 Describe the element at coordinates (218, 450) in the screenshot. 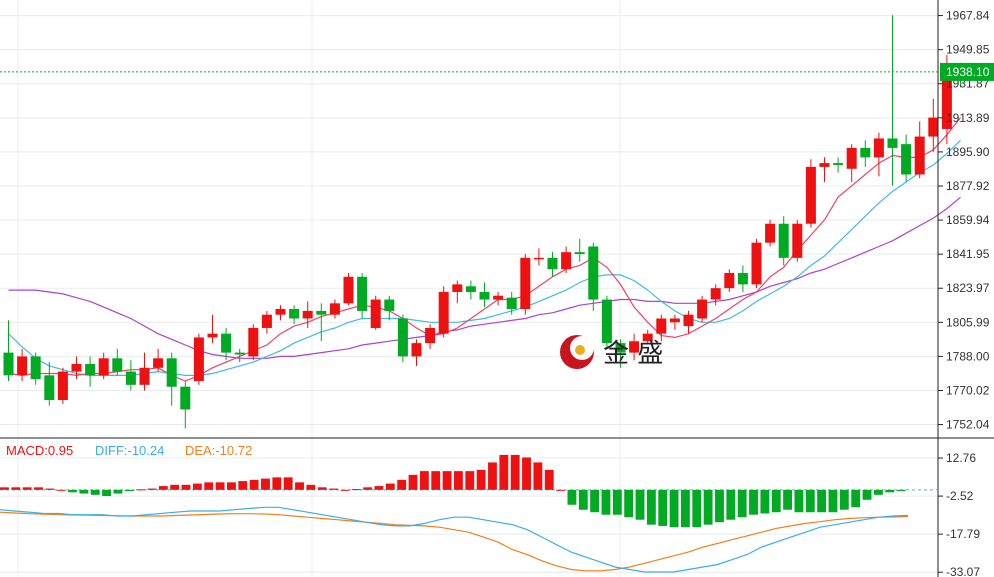

I see `macd-legend-dea: DEA:-10.72` at that location.